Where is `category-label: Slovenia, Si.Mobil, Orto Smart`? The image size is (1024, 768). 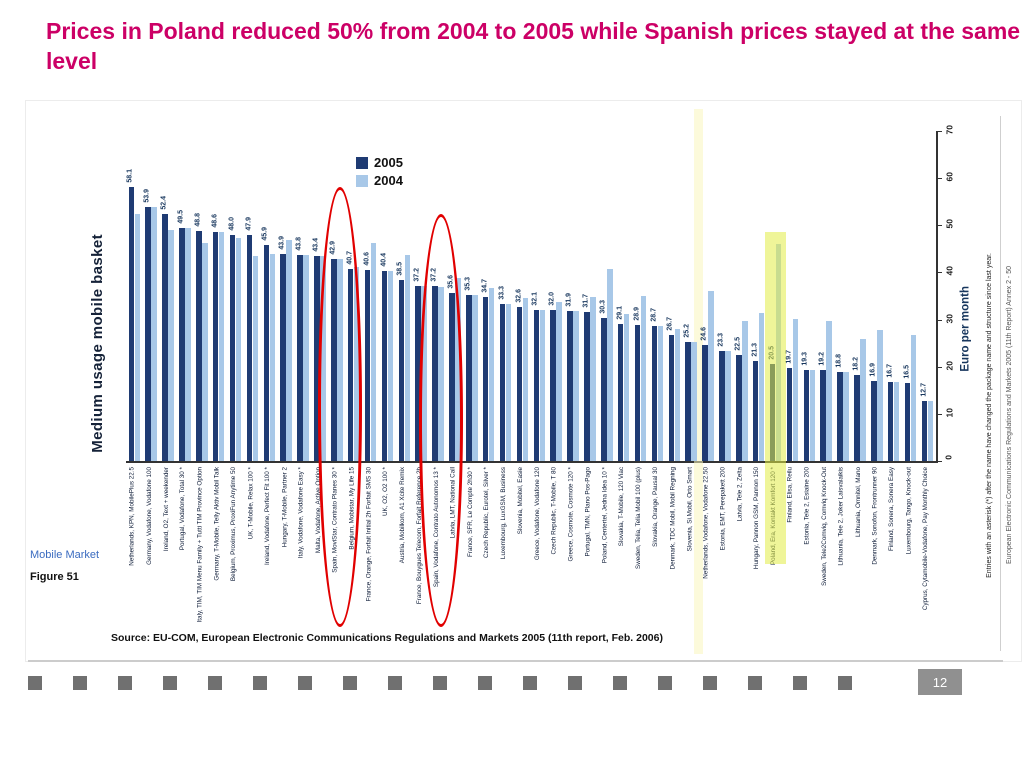
category-label: Slovenia, Si.Mobil, Orto Smart is located at coordinates (689, 509).